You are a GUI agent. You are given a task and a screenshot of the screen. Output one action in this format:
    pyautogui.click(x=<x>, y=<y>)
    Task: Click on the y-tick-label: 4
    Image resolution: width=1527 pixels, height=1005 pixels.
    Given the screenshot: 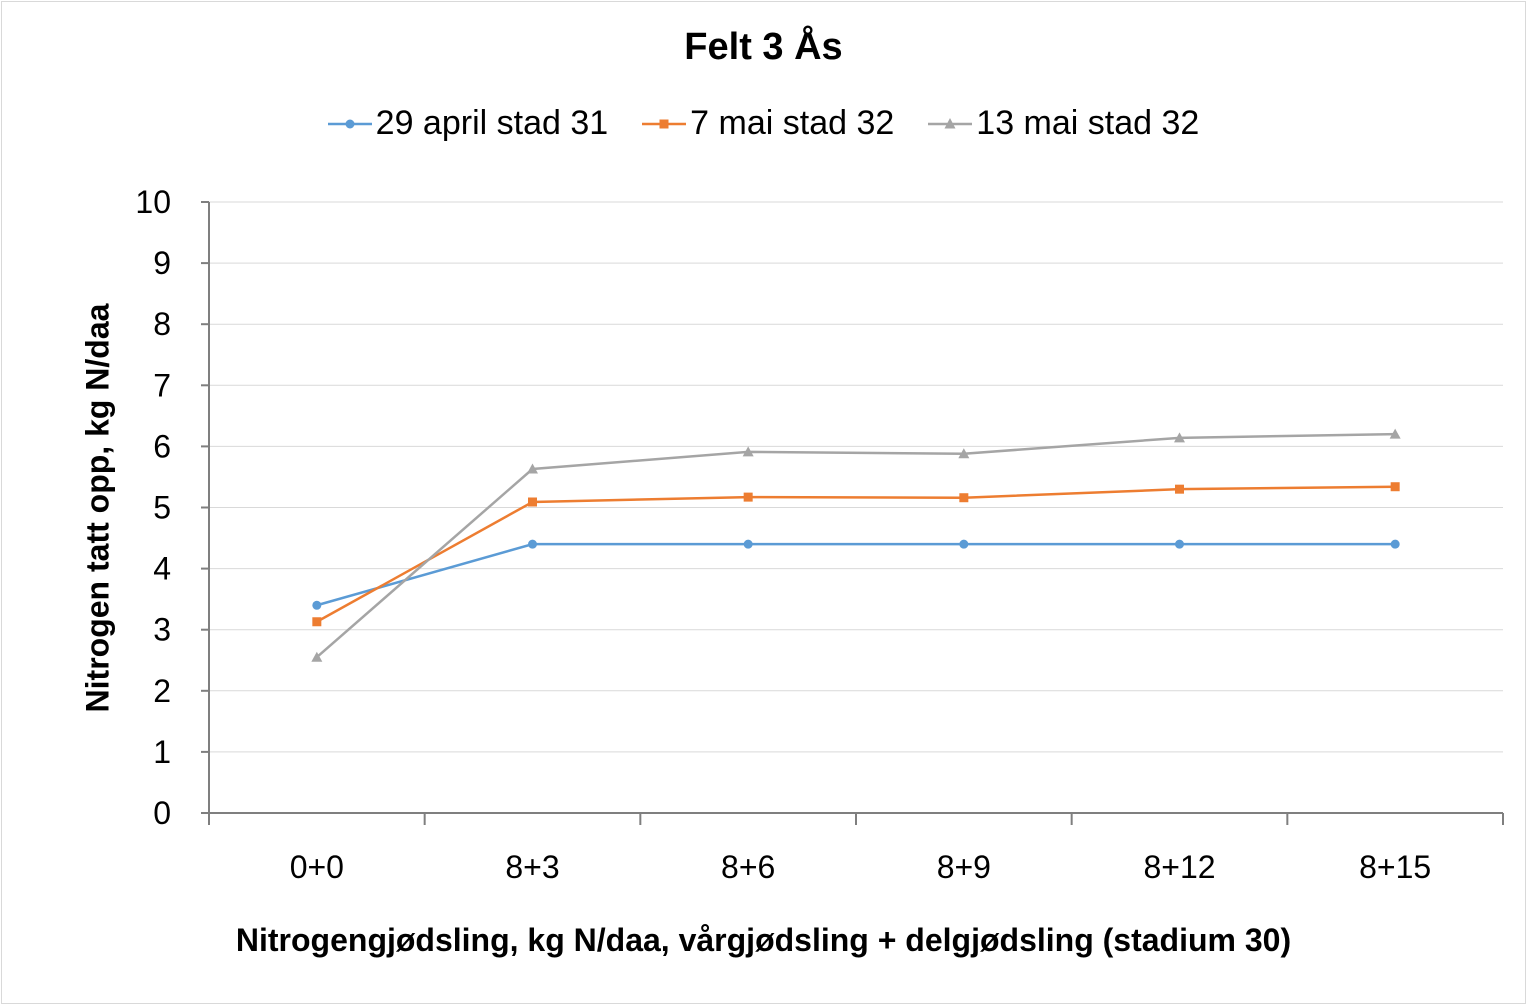 What is the action you would take?
    pyautogui.click(x=162, y=569)
    